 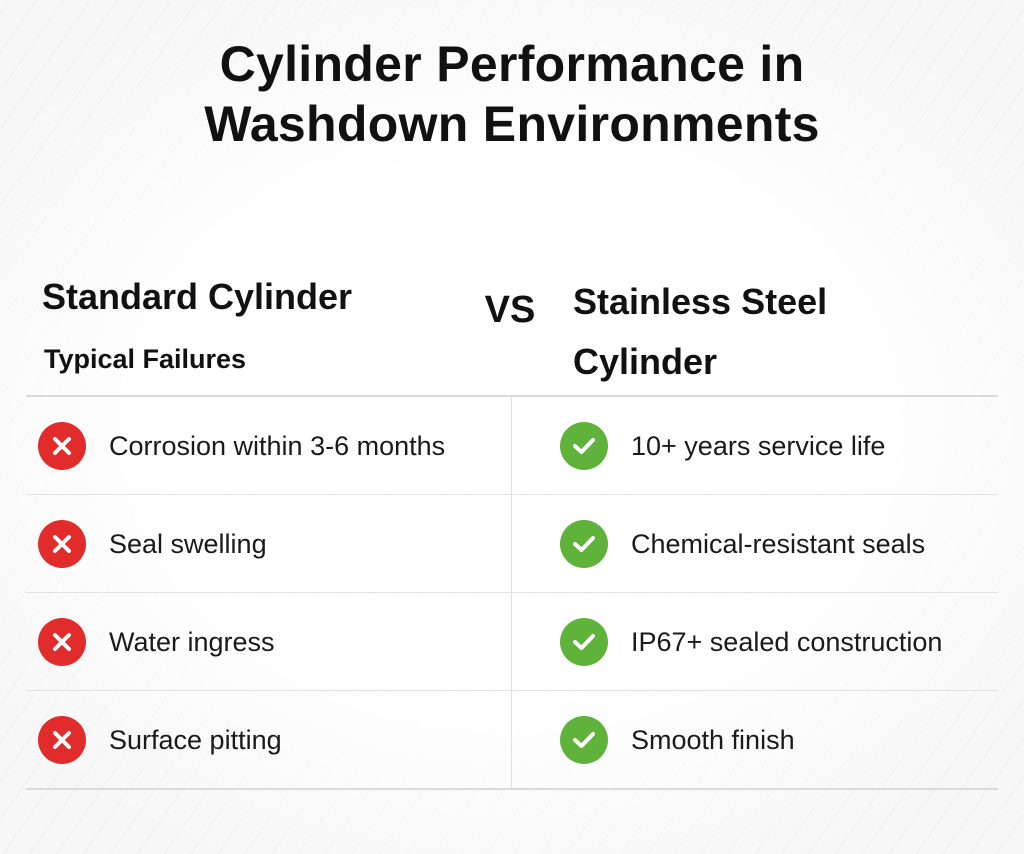 What do you see at coordinates (787, 642) in the screenshot?
I see `benefit-item-label: IP67+ sealed construction` at bounding box center [787, 642].